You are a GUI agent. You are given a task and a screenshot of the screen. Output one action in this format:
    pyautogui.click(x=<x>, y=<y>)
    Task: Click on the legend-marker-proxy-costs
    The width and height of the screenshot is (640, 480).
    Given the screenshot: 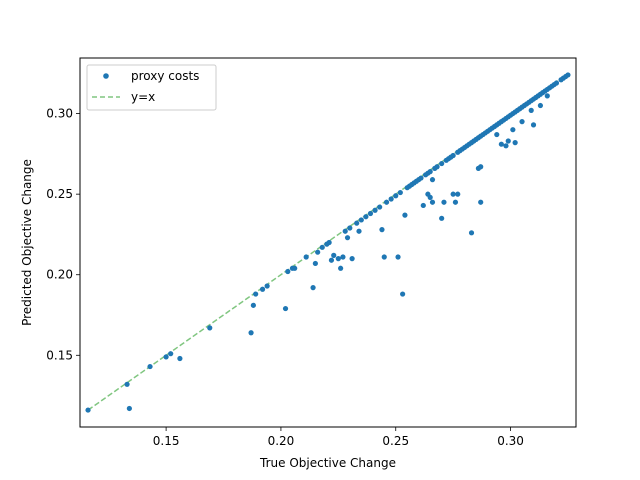 What is the action you would take?
    pyautogui.click(x=106, y=76)
    